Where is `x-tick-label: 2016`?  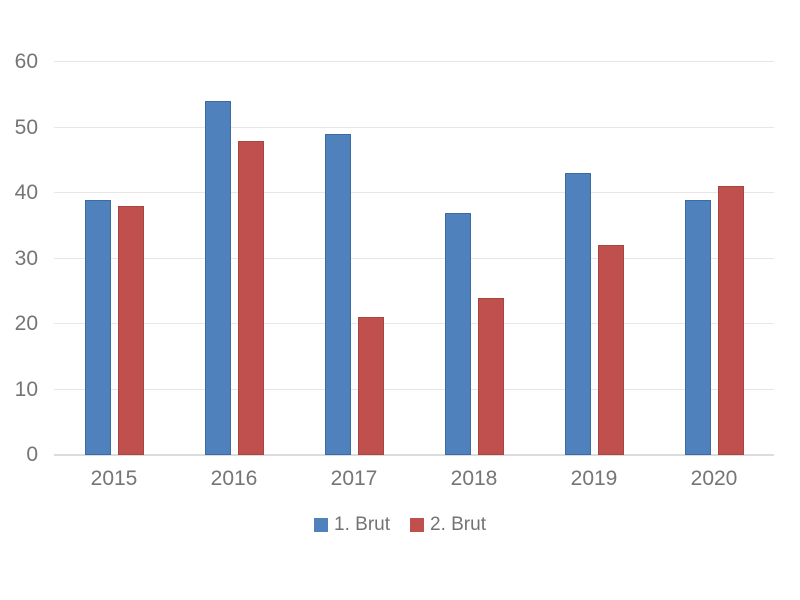 x-tick-label: 2016 is located at coordinates (234, 478).